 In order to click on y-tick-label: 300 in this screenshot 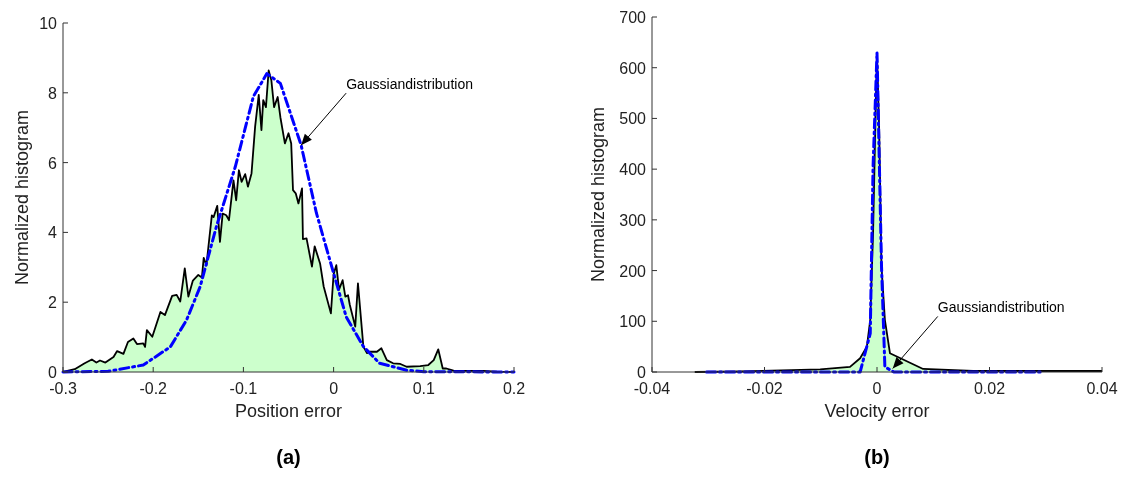, I will do `click(633, 220)`.